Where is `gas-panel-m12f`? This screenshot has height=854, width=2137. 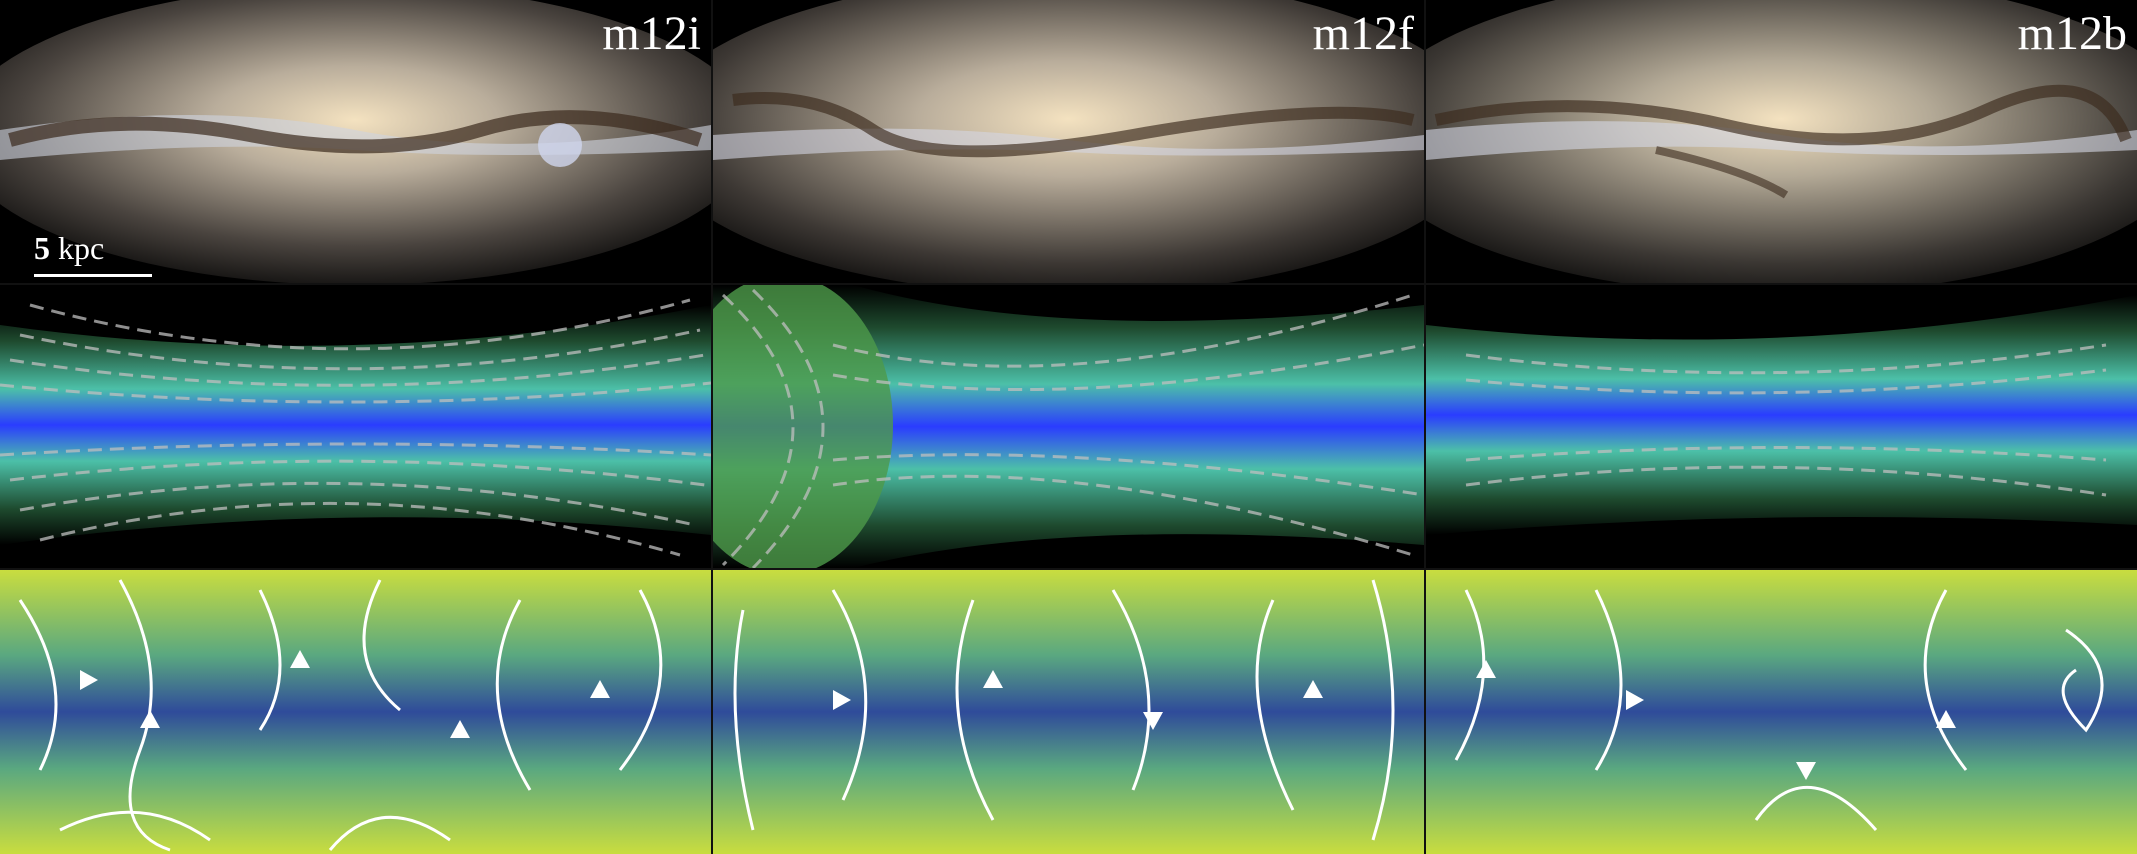 gas-panel-m12f is located at coordinates (1068, 426).